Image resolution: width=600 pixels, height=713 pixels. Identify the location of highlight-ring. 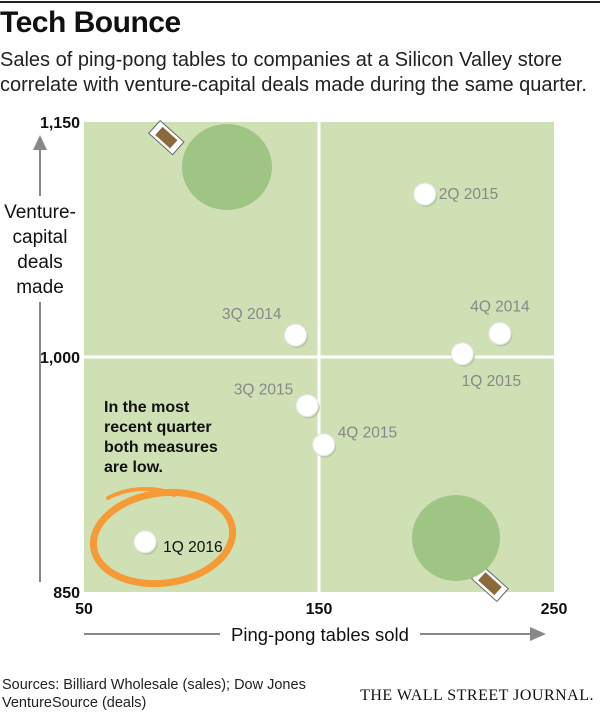
(163, 538).